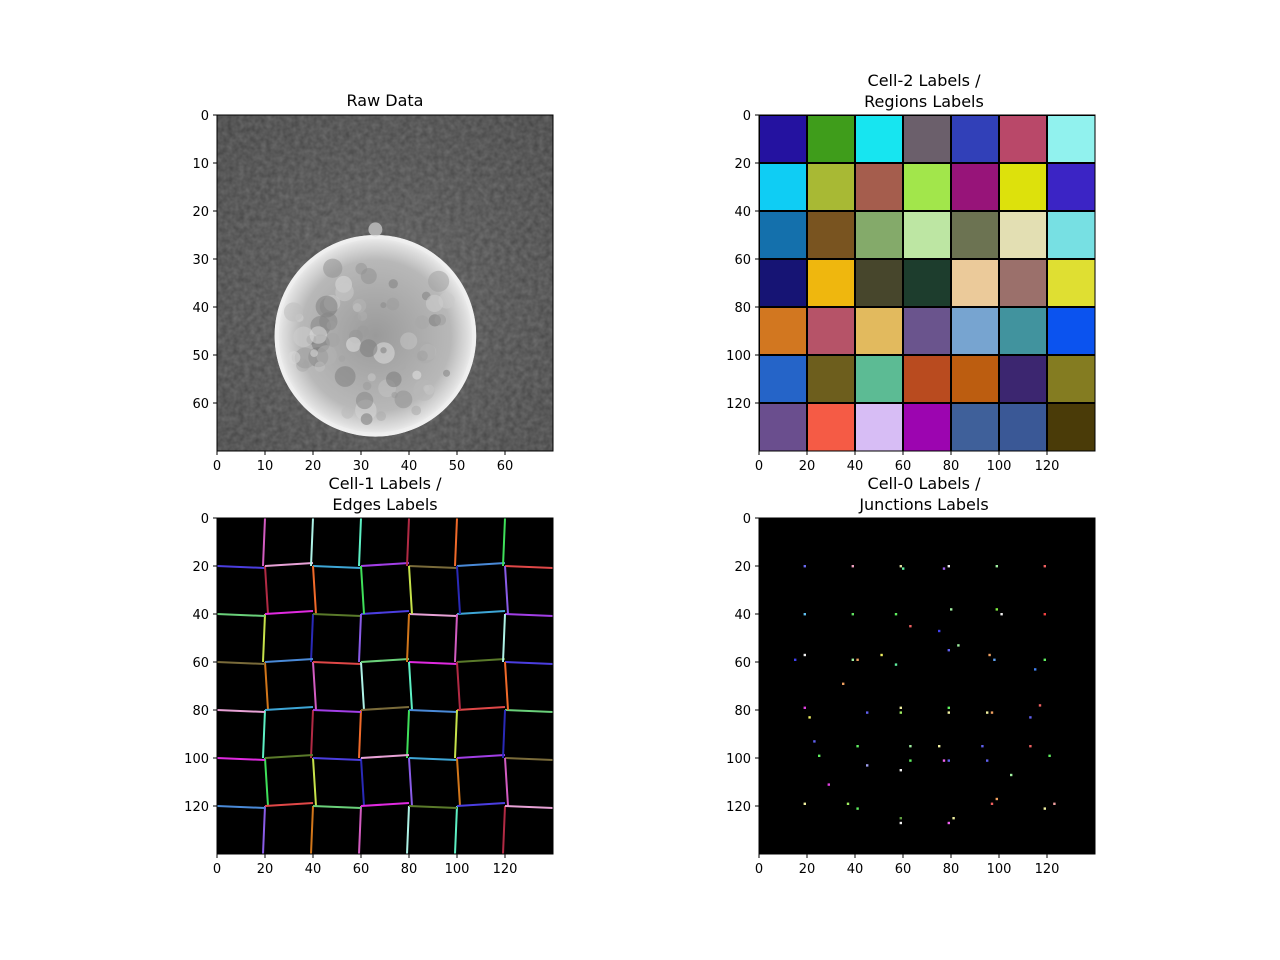  Describe the element at coordinates (361, 466) in the screenshot. I see `x-tick-label: 30` at that location.